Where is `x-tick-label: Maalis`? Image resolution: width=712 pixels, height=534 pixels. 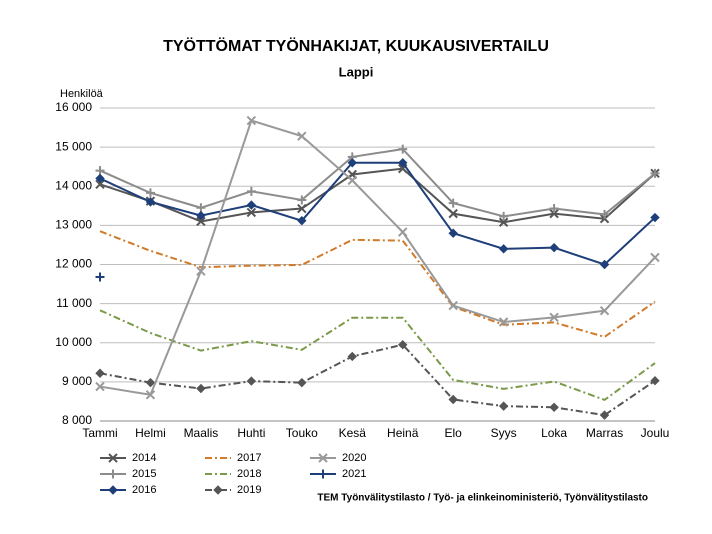
x-tick-label: Maalis is located at coordinates (201, 433).